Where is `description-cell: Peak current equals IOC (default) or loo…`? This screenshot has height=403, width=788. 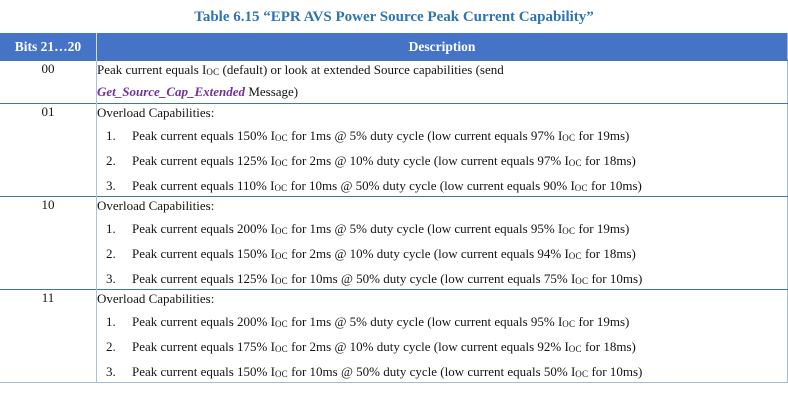 description-cell: Peak current equals IOC (default) or loo… is located at coordinates (442, 82).